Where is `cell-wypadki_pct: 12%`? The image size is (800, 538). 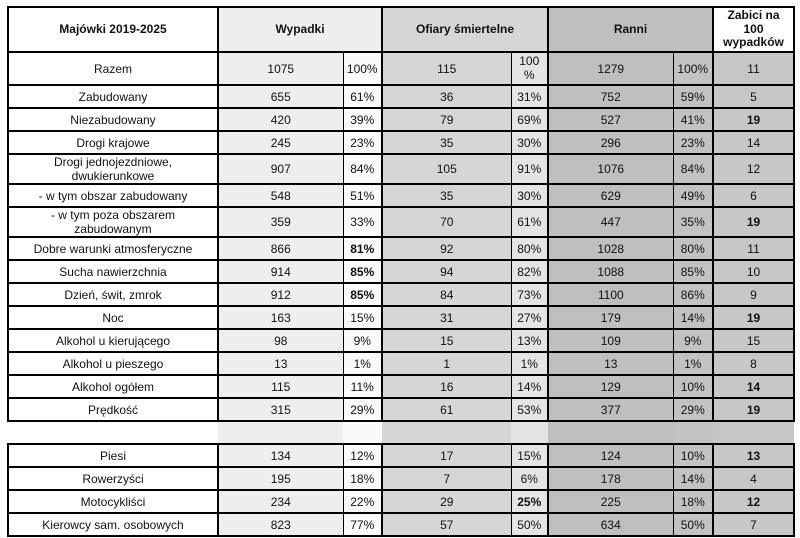
cell-wypadki_pct: 12% is located at coordinates (362, 455).